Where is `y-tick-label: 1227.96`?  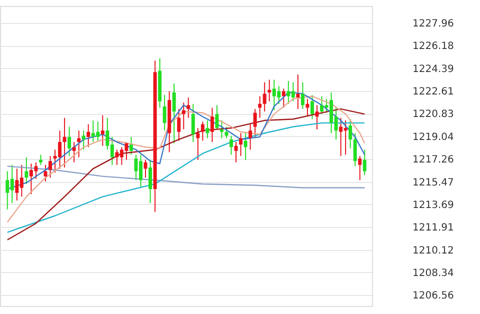
y-tick-label: 1227.96 is located at coordinates (433, 24).